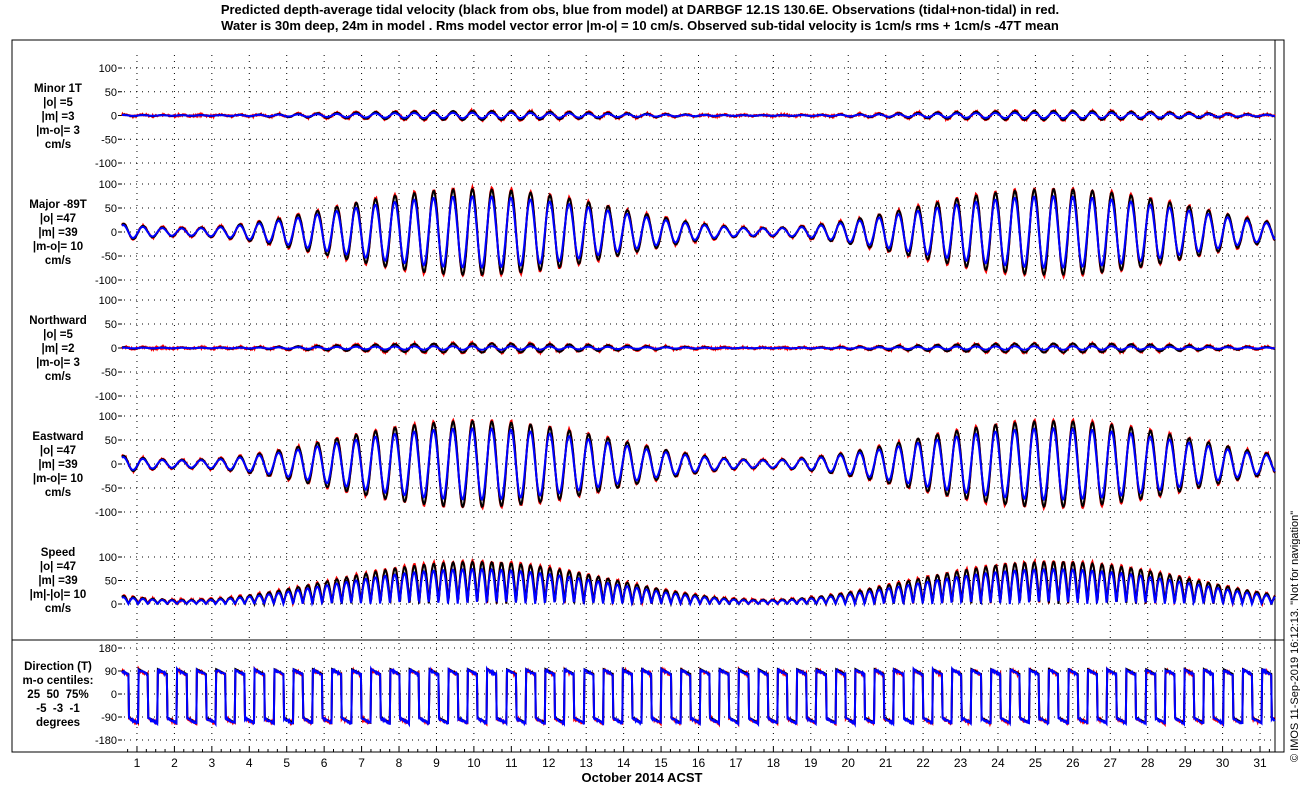 The width and height of the screenshot is (1300, 800). What do you see at coordinates (58, 349) in the screenshot?
I see `northward-panel-label: Northward |o| =5 |m| =2 |m-o|= 3 cm/s` at bounding box center [58, 349].